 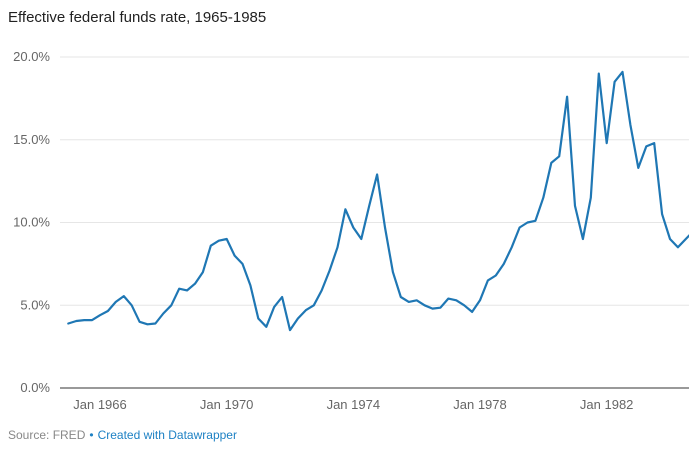 What do you see at coordinates (31, 139) in the screenshot?
I see `y-tick-label: 15.0%` at bounding box center [31, 139].